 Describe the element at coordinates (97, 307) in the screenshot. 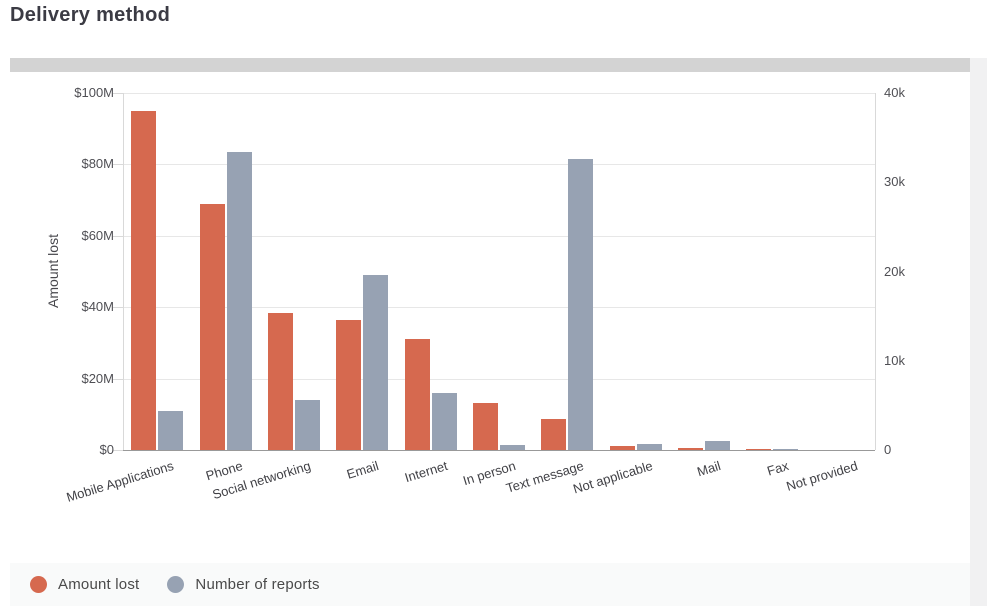

I see `left-axis-tick-label: $40M` at that location.